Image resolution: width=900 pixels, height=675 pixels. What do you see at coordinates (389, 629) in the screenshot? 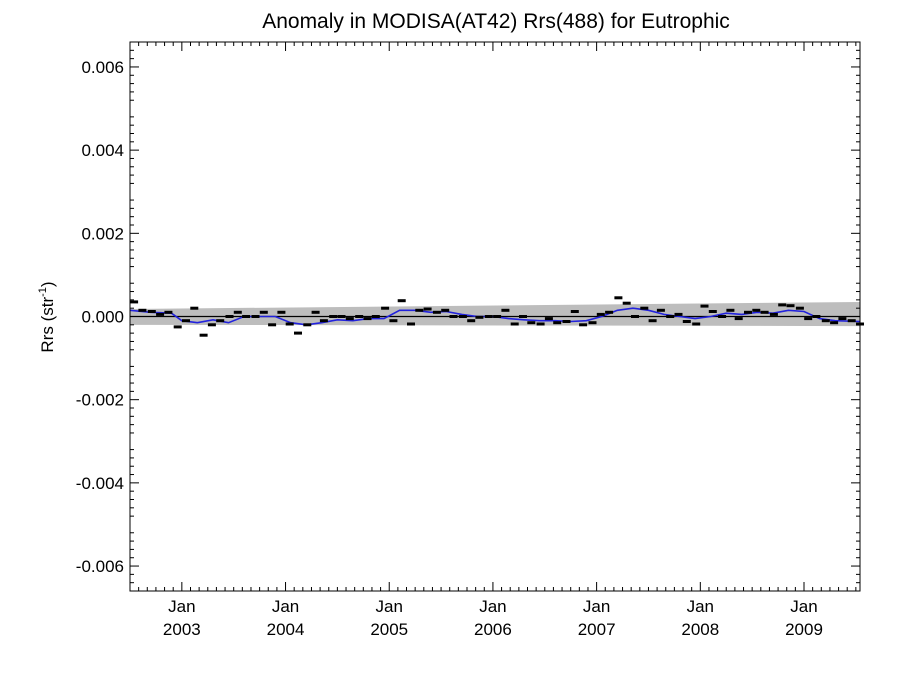
I see `x-tick-label-year: 2005` at bounding box center [389, 629].